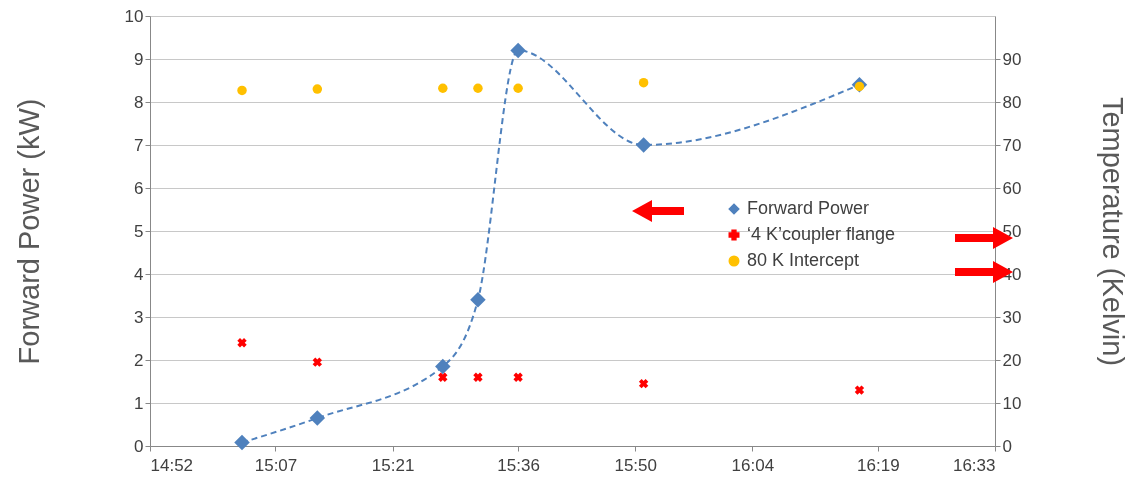 This screenshot has width=1138, height=495. What do you see at coordinates (139, 403) in the screenshot?
I see `y-tick-label: 1` at bounding box center [139, 403].